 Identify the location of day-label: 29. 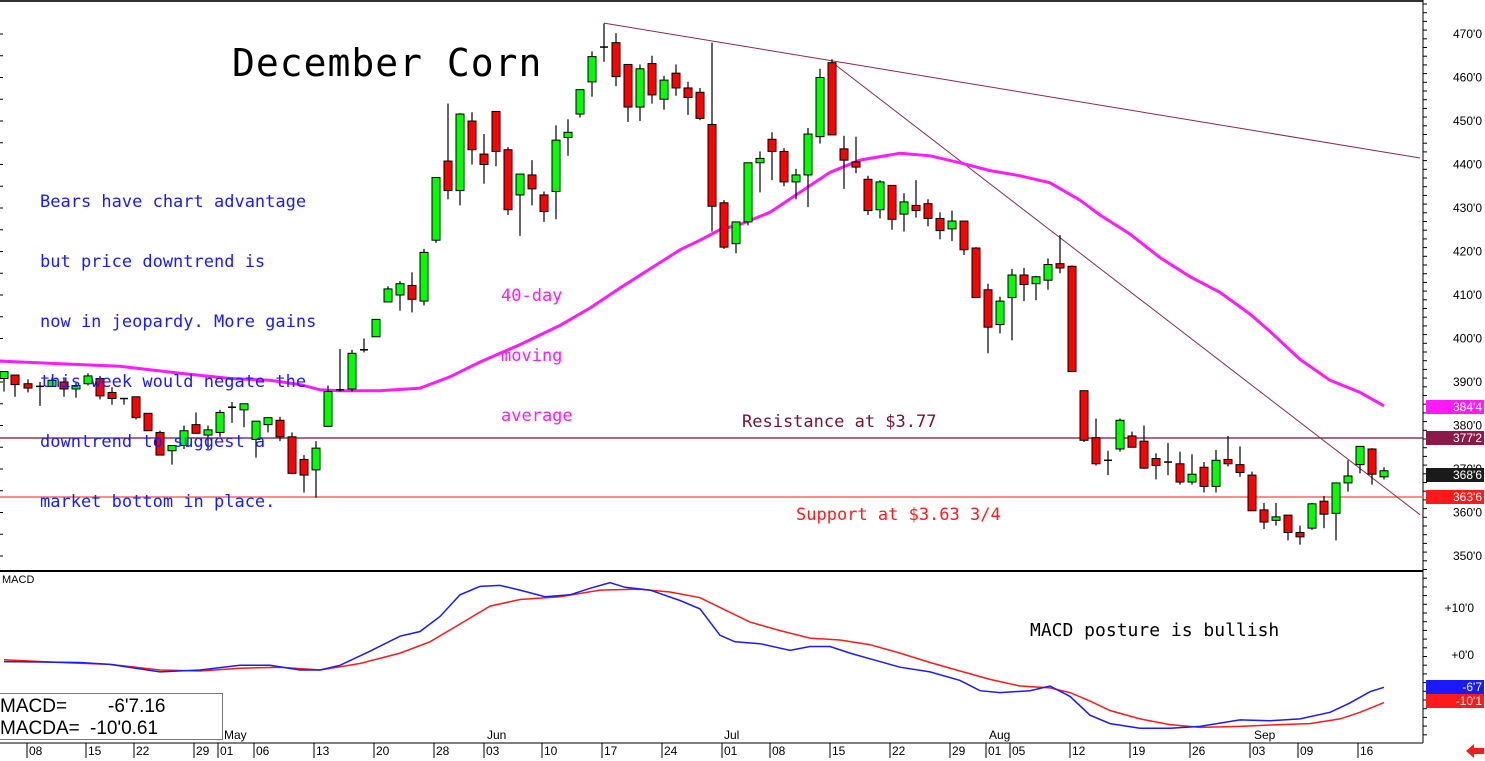
(959, 751).